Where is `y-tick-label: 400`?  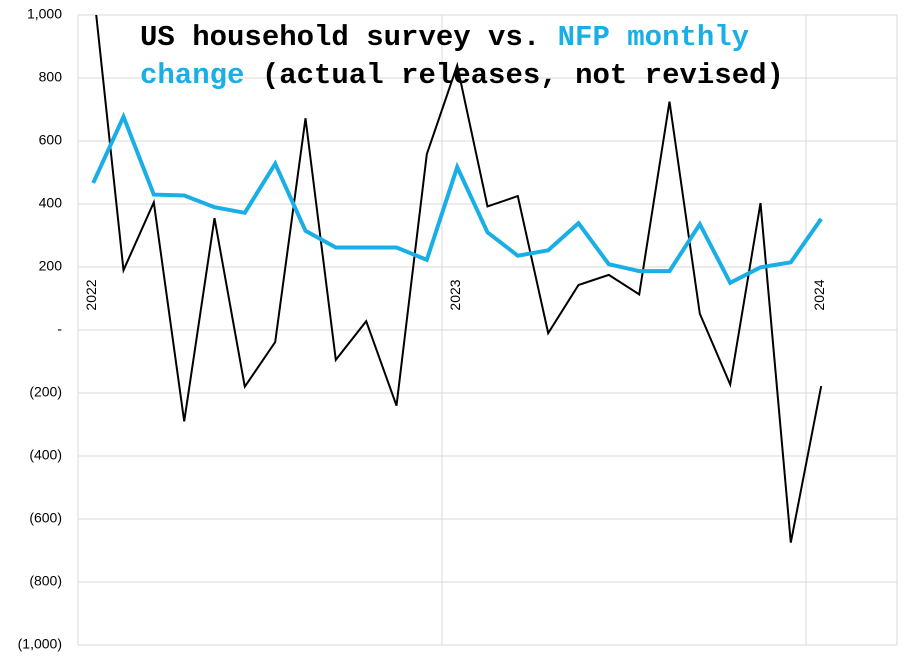
y-tick-label: 400 is located at coordinates (51, 203).